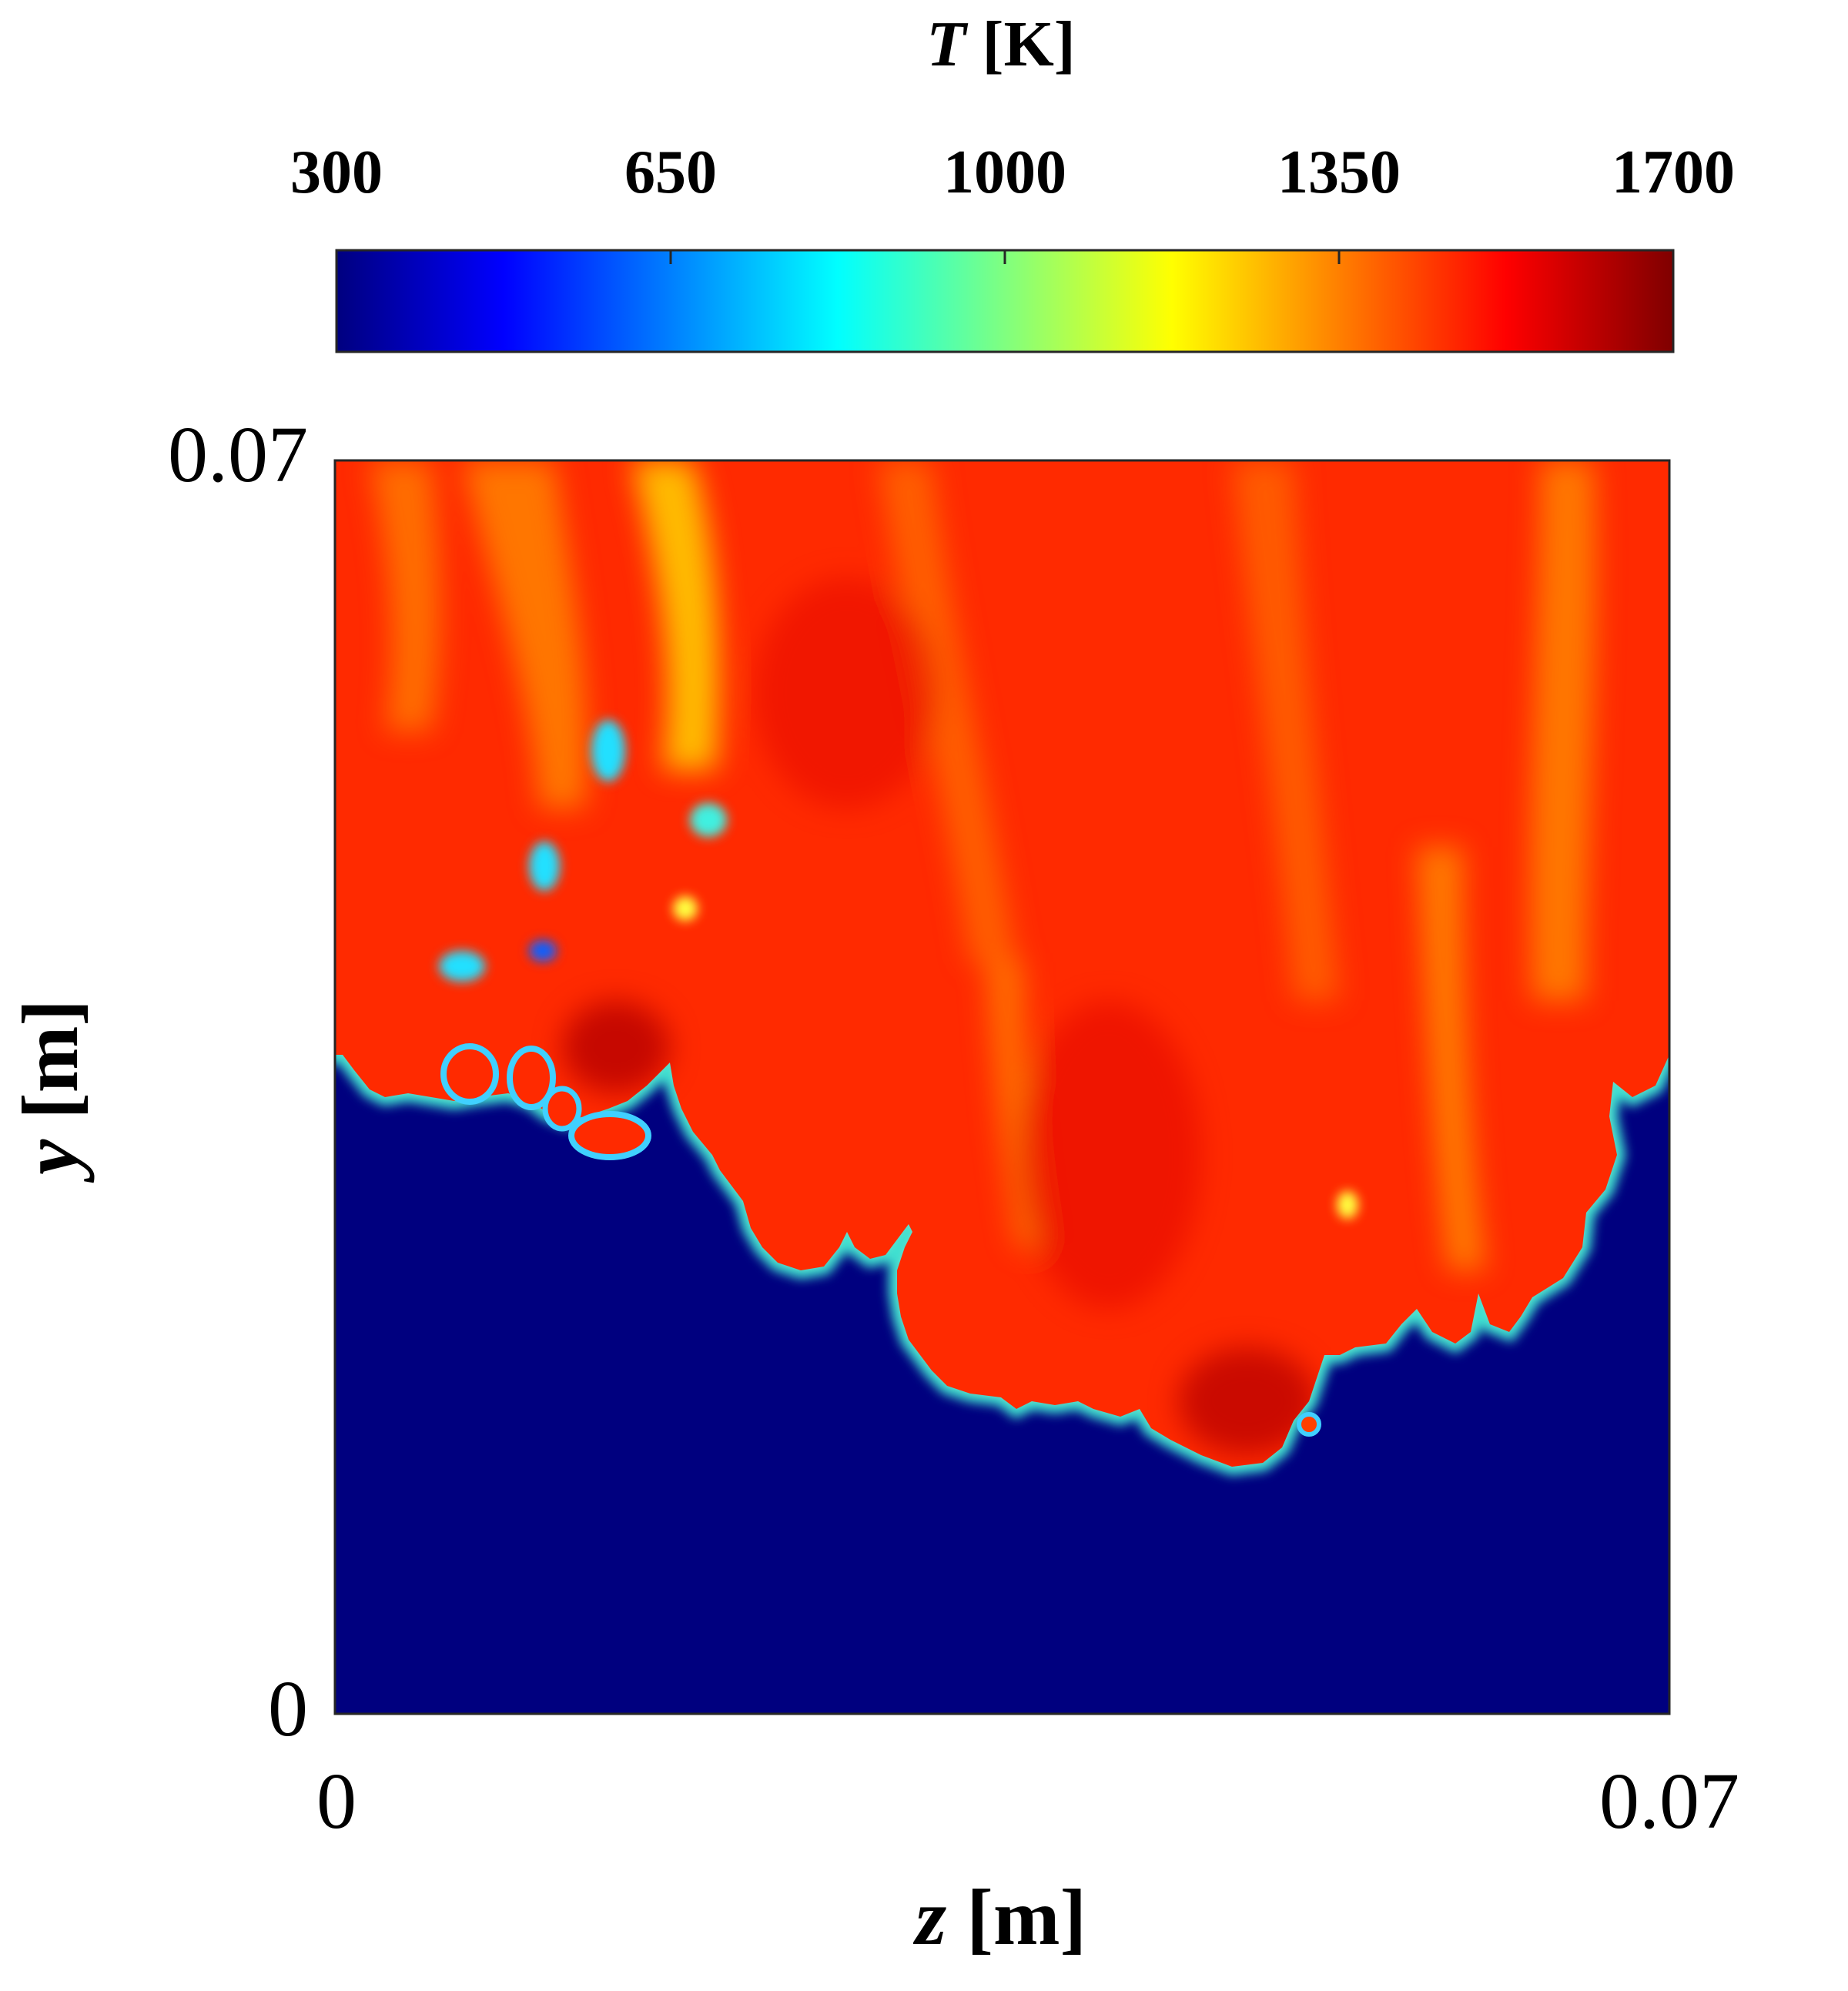  What do you see at coordinates (336, 1801) in the screenshot?
I see `x-tick-label: 0` at bounding box center [336, 1801].